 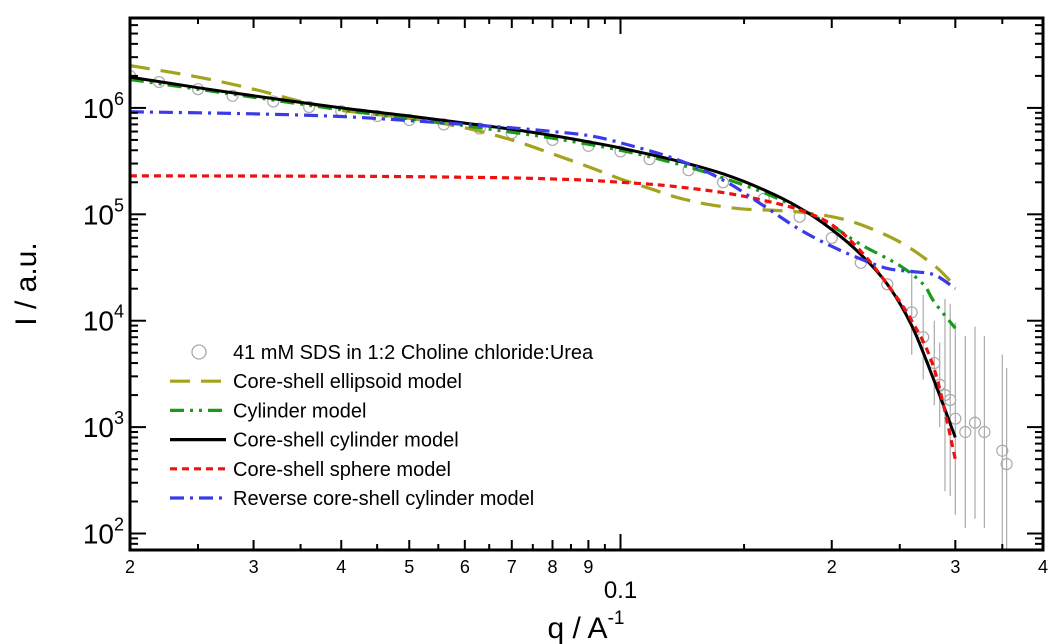 What do you see at coordinates (620, 590) in the screenshot?
I see `x-tick-label: 0.1` at bounding box center [620, 590].